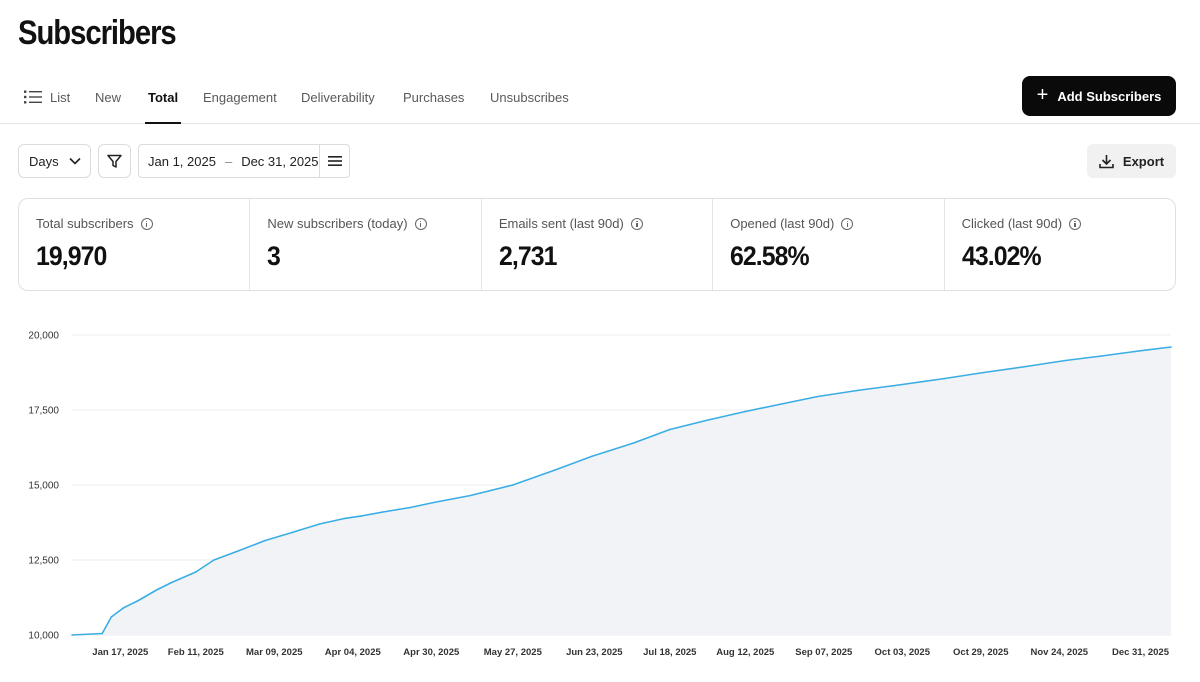 Image resolution: width=1200 pixels, height=682 pixels. I want to click on interval-select: Days, so click(54, 161).